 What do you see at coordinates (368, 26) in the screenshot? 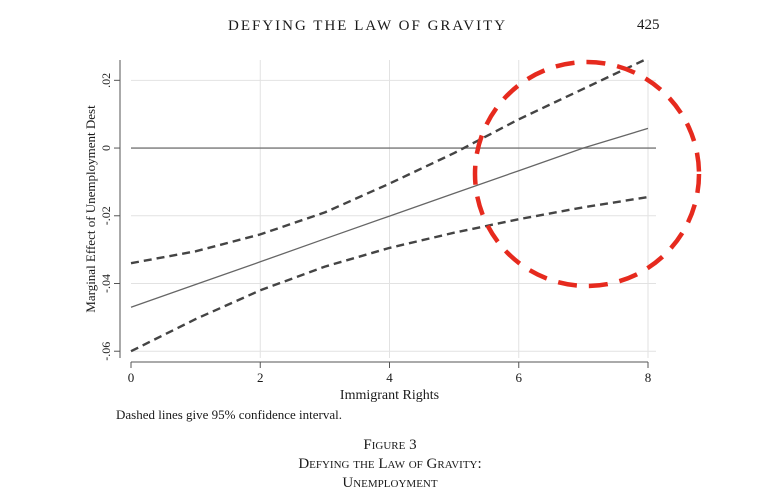
I see `running-title: DEFYING THE LAW OF GRAVITY` at bounding box center [368, 26].